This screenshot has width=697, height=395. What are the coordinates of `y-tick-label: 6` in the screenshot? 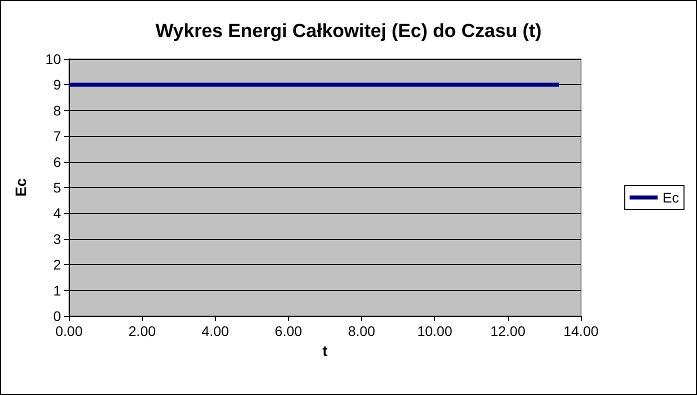 It's located at (57, 162).